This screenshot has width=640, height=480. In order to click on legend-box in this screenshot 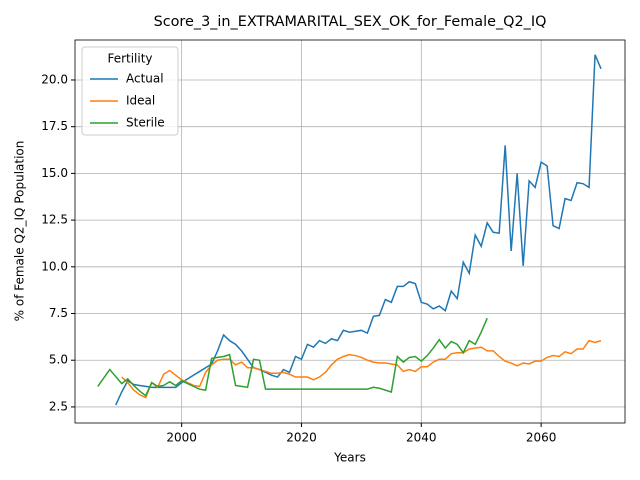, I will do `click(130, 91)`.